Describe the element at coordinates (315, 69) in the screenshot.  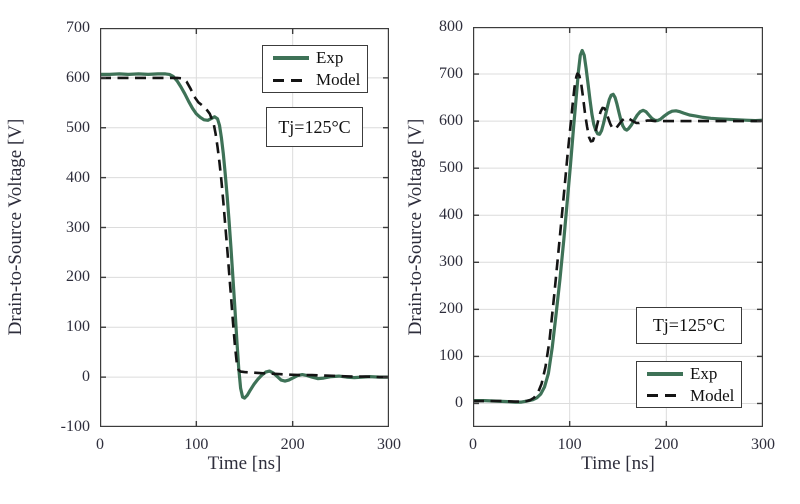
I see `left-legend: Exp Model` at that location.